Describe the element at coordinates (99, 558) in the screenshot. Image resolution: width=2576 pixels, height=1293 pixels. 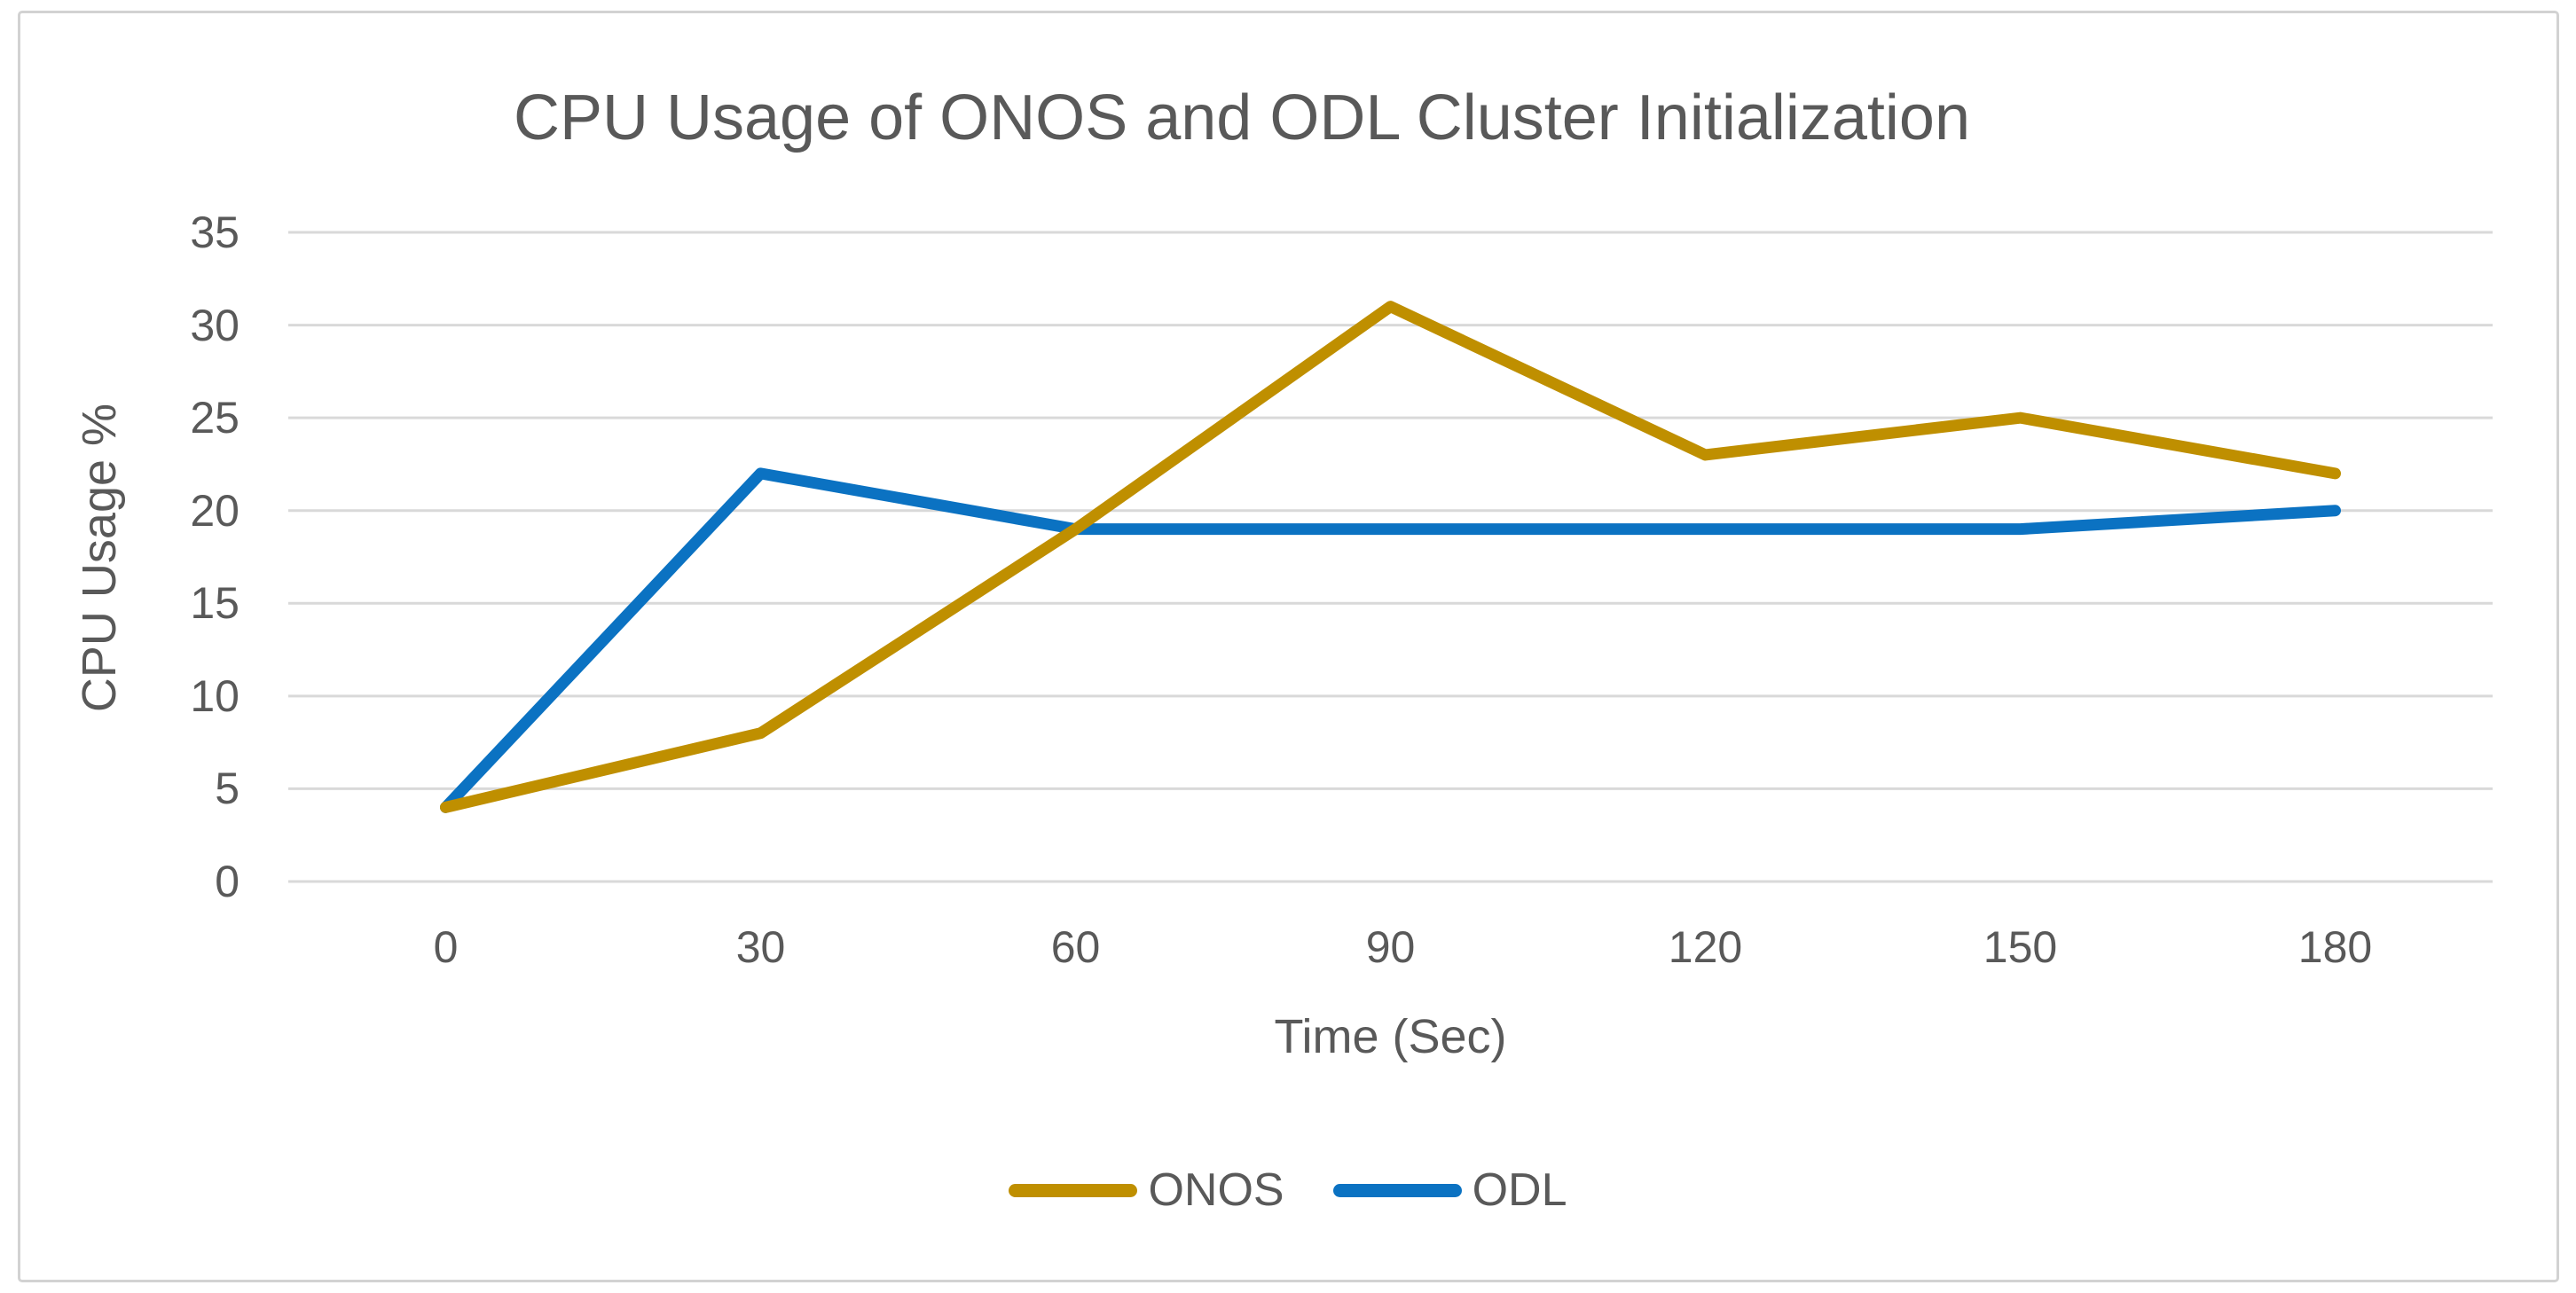
I see `y-axis-title: CPU Usage %` at that location.